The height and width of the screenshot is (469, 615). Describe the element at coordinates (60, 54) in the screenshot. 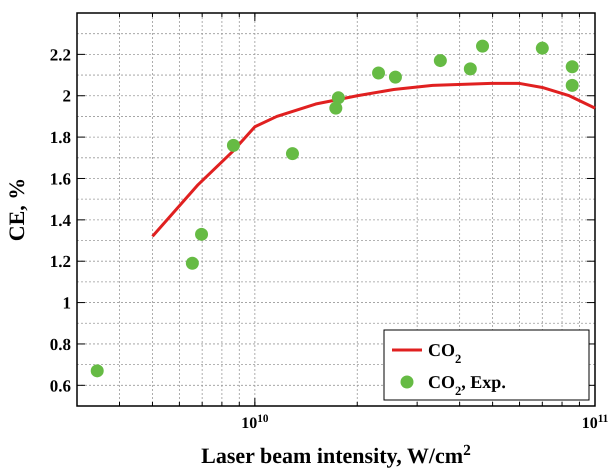

I see `y-tick-label: 2.2` at that location.